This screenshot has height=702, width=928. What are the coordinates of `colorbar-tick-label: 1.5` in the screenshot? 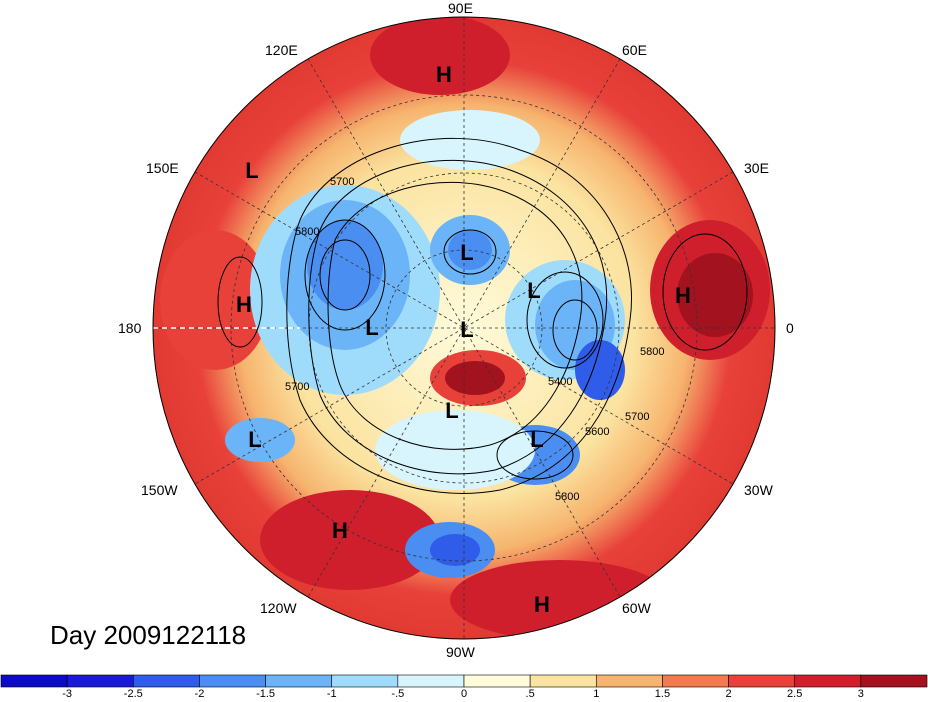 It's located at (662, 694).